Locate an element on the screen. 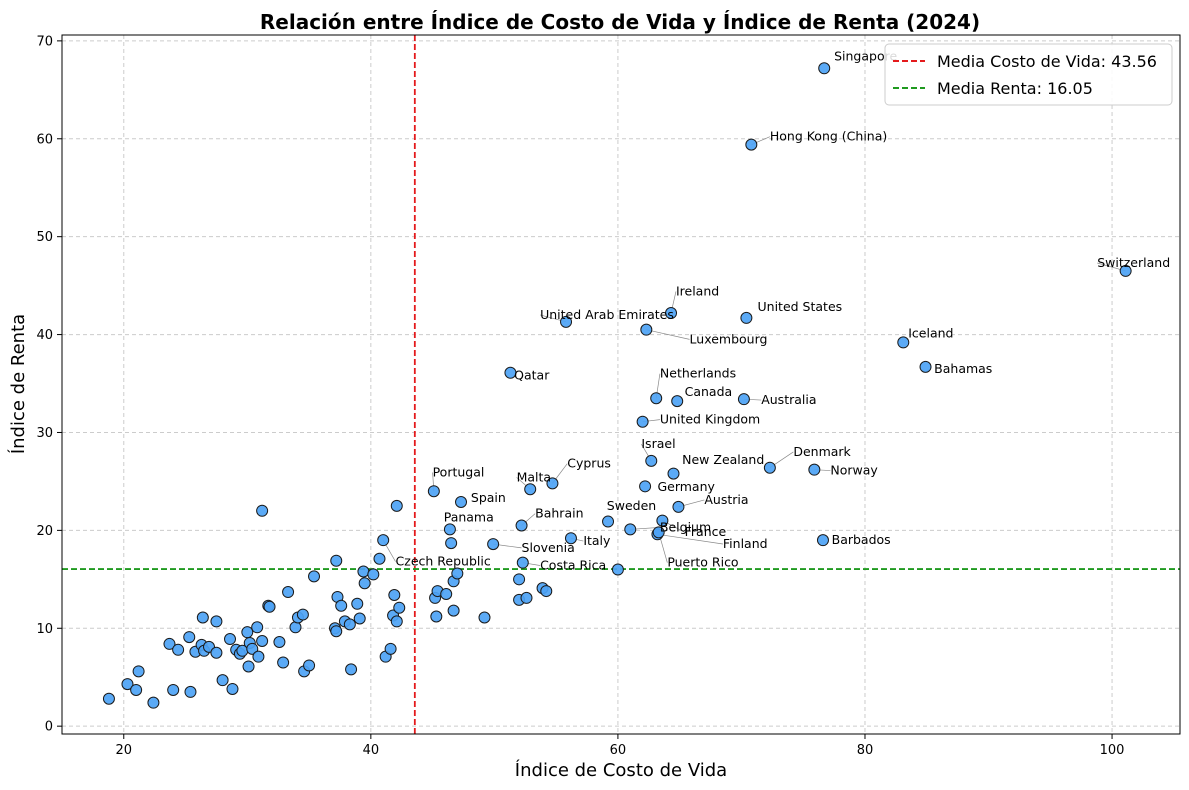 The height and width of the screenshot is (790, 1189). annotation-bahamas: Bahamas is located at coordinates (963, 368).